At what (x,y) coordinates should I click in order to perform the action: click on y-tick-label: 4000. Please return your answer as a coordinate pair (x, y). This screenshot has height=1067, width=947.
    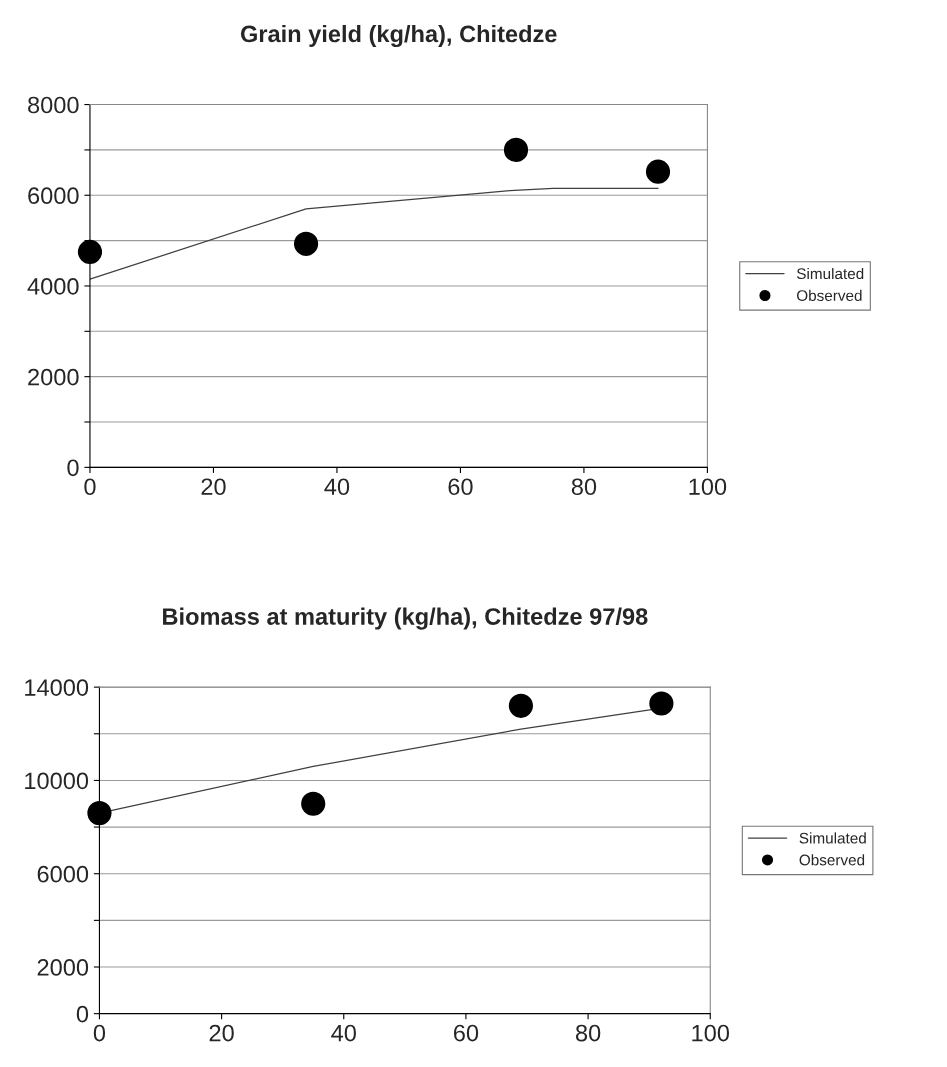
    Looking at the image, I should click on (53, 286).